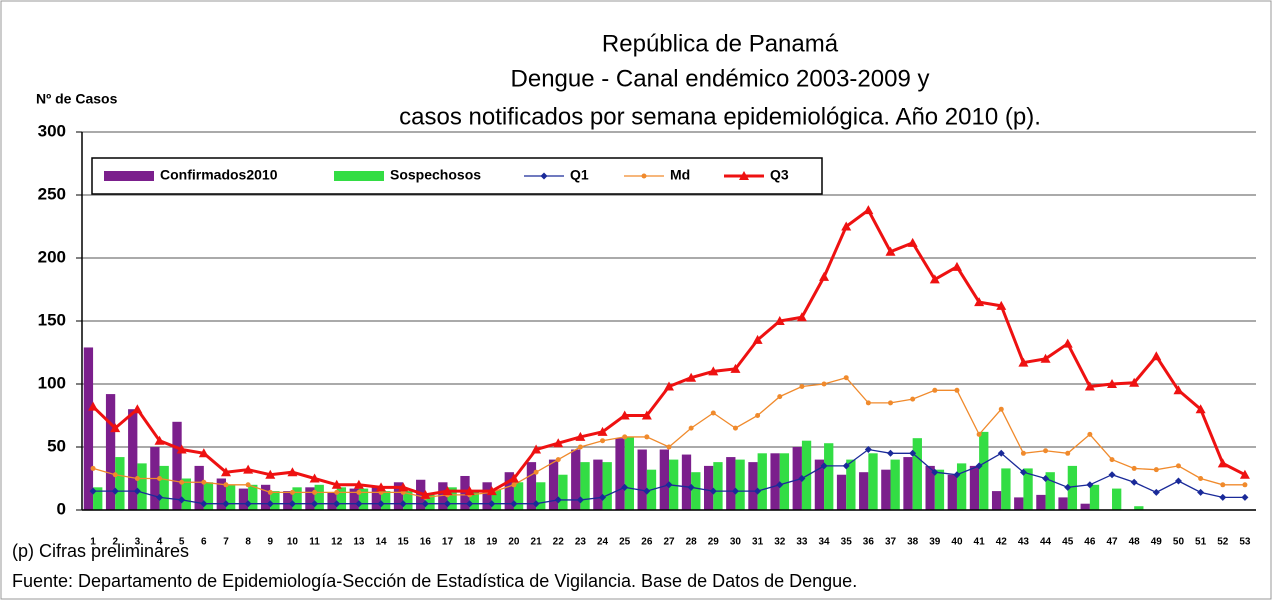  What do you see at coordinates (1135, 542) in the screenshot?
I see `x-tick-label: 48` at bounding box center [1135, 542].